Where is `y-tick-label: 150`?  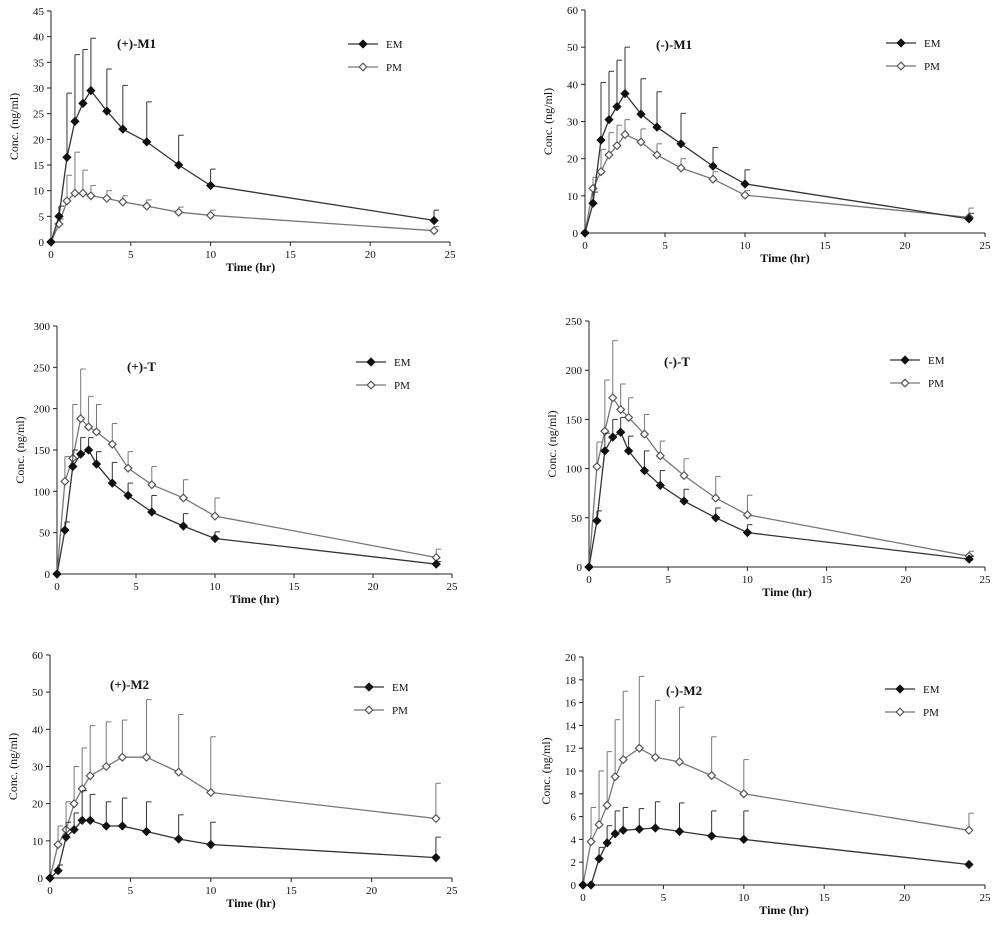 y-tick-label: 150 is located at coordinates (42, 451).